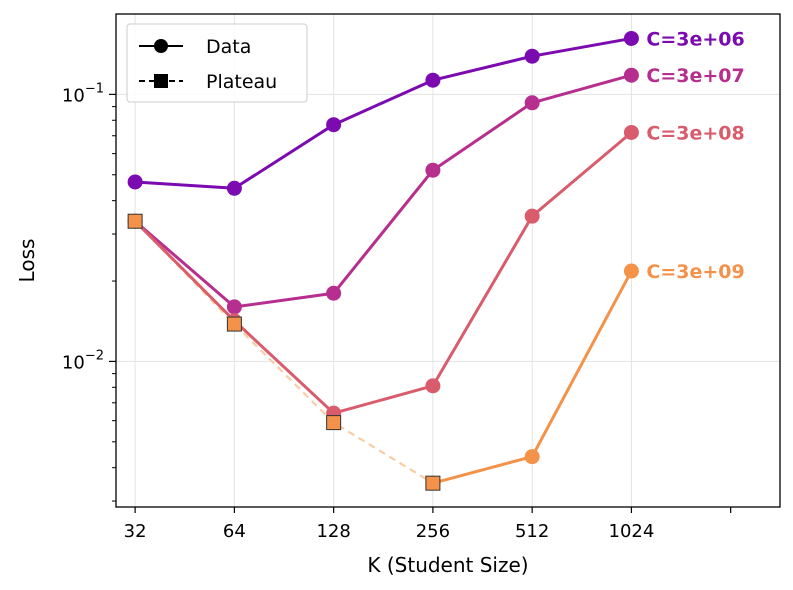 This screenshot has width=793, height=590. What do you see at coordinates (241, 82) in the screenshot?
I see `legend-plateau-label: Plateau` at bounding box center [241, 82].